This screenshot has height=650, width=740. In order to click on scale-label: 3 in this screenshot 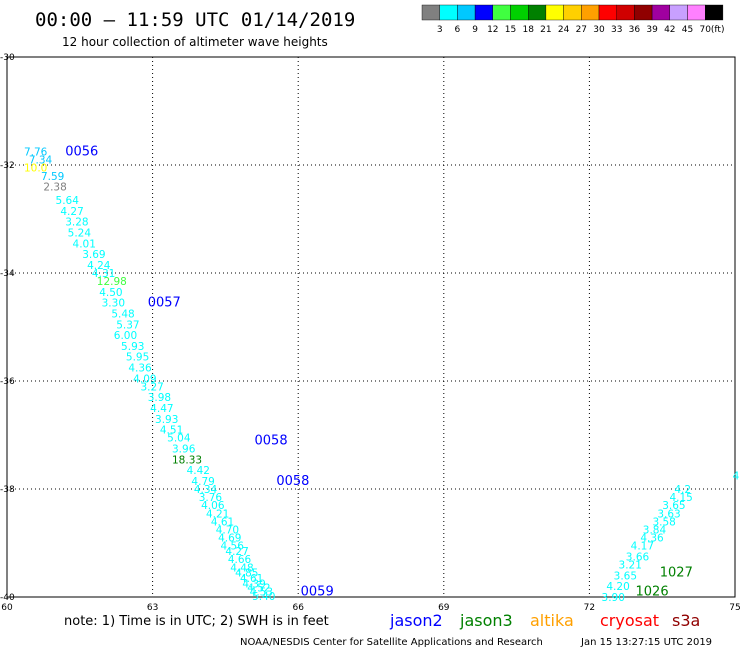, I will do `click(440, 30)`.